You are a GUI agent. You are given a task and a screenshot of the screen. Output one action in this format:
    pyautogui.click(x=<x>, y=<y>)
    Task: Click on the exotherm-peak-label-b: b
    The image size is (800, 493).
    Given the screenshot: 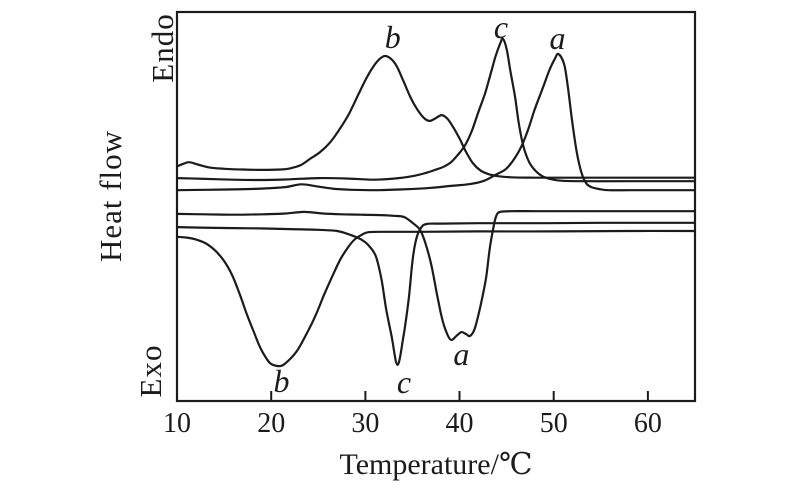 What is the action you would take?
    pyautogui.click(x=281, y=381)
    